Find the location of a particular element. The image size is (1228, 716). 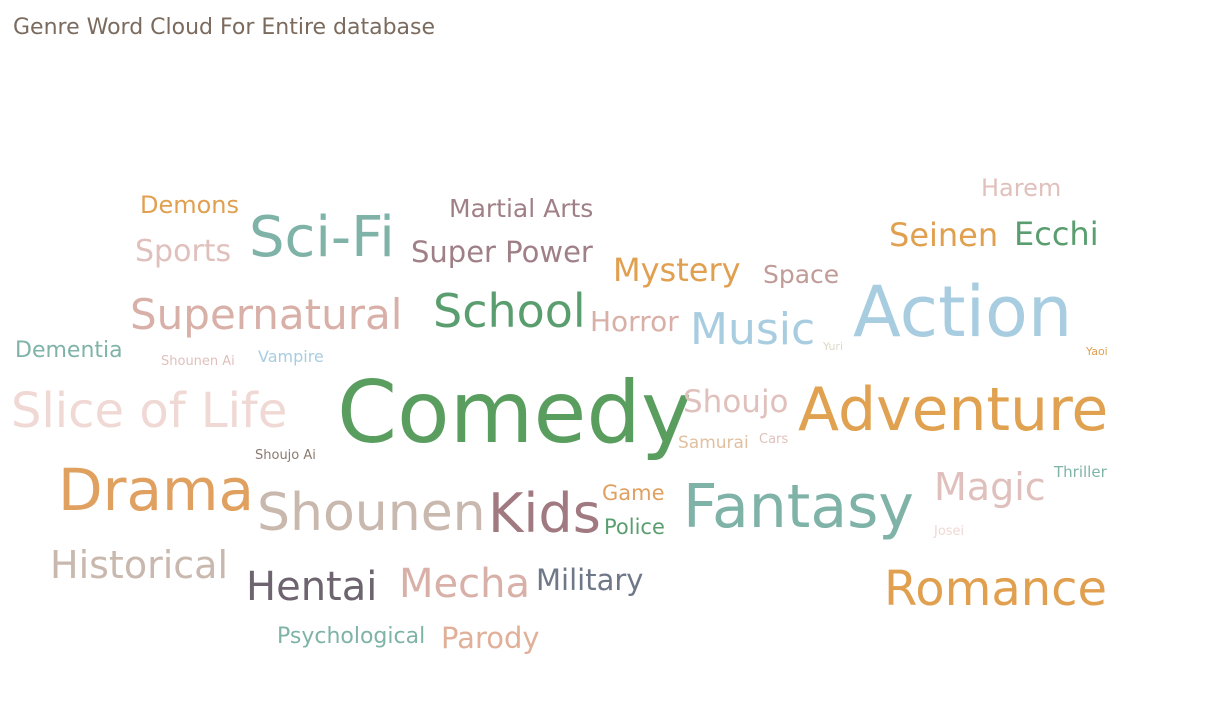

word-sports: Sports is located at coordinates (183, 251).